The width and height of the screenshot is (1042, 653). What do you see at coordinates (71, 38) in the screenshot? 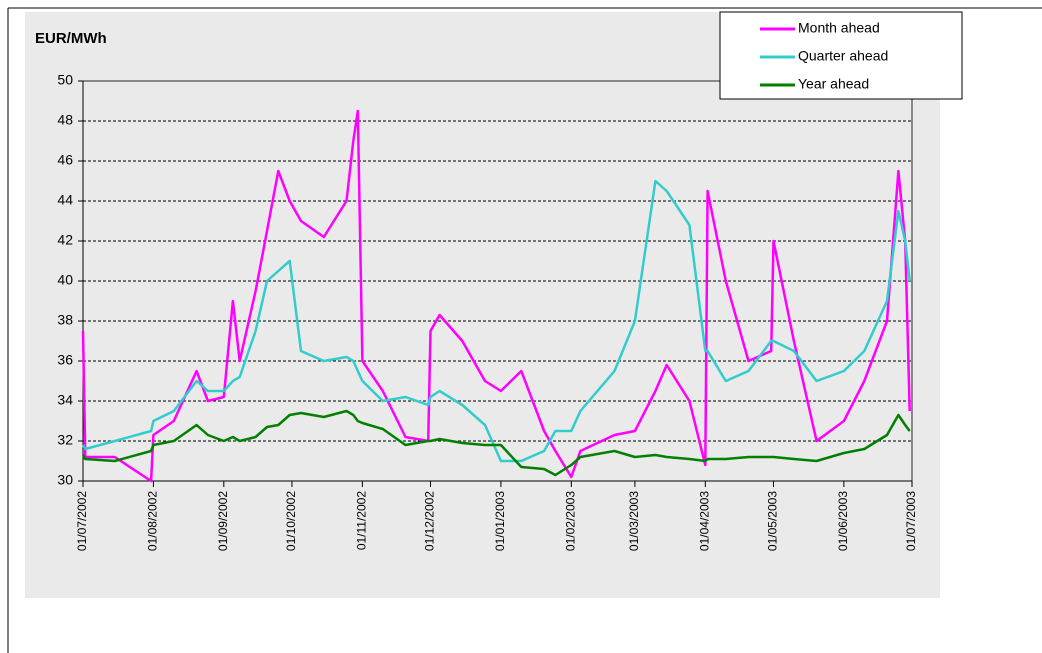
I see `y-axis-title: EUR/MWh` at bounding box center [71, 38].